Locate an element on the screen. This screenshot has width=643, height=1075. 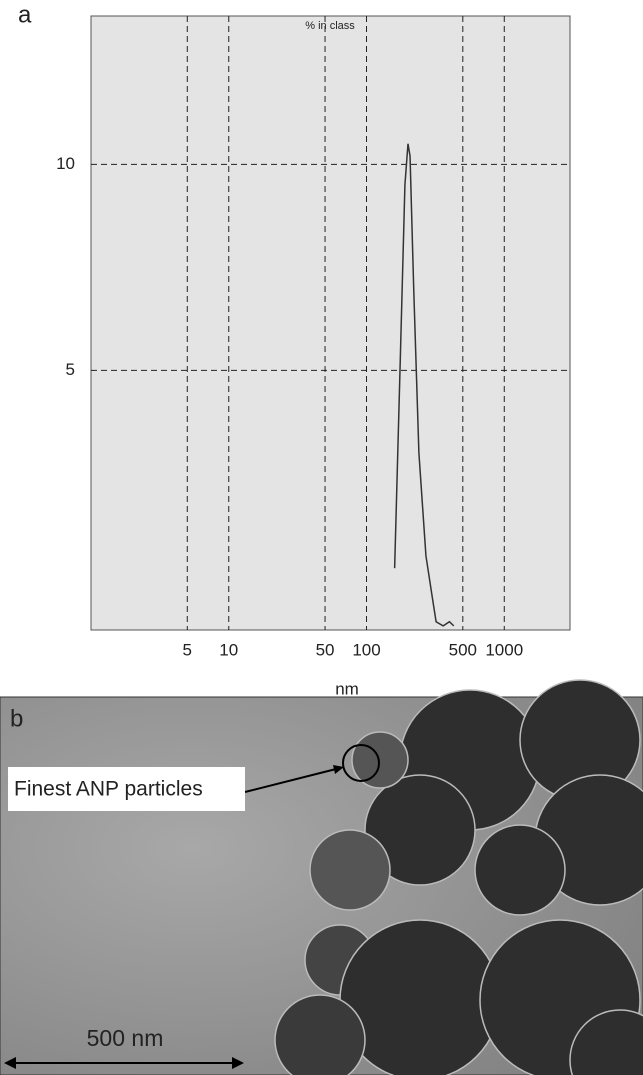
x-tick-label: 50 is located at coordinates (325, 649).